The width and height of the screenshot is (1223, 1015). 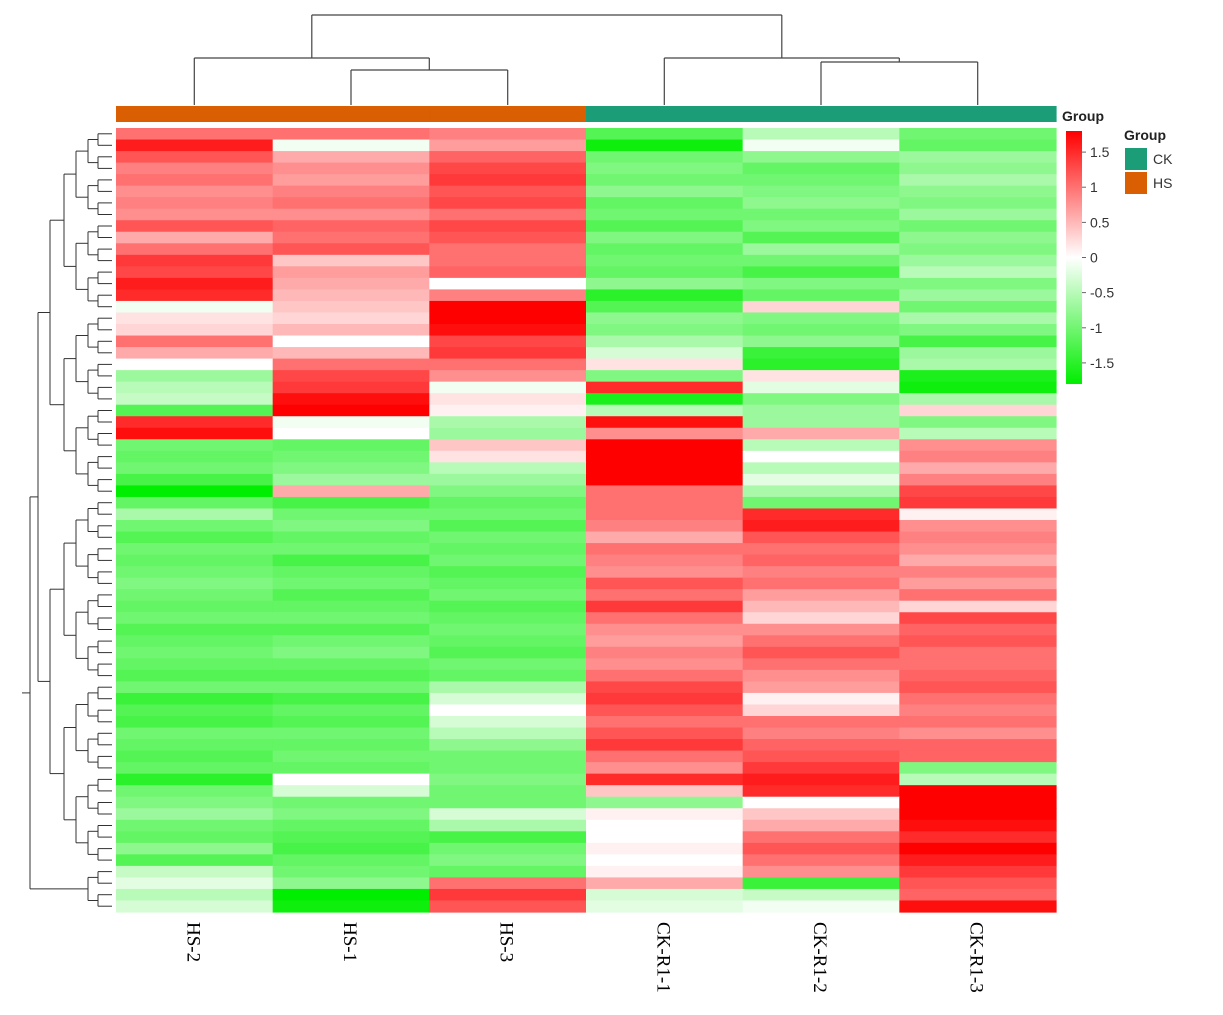 I want to click on group-annotation-title: Group, so click(x=1083, y=116).